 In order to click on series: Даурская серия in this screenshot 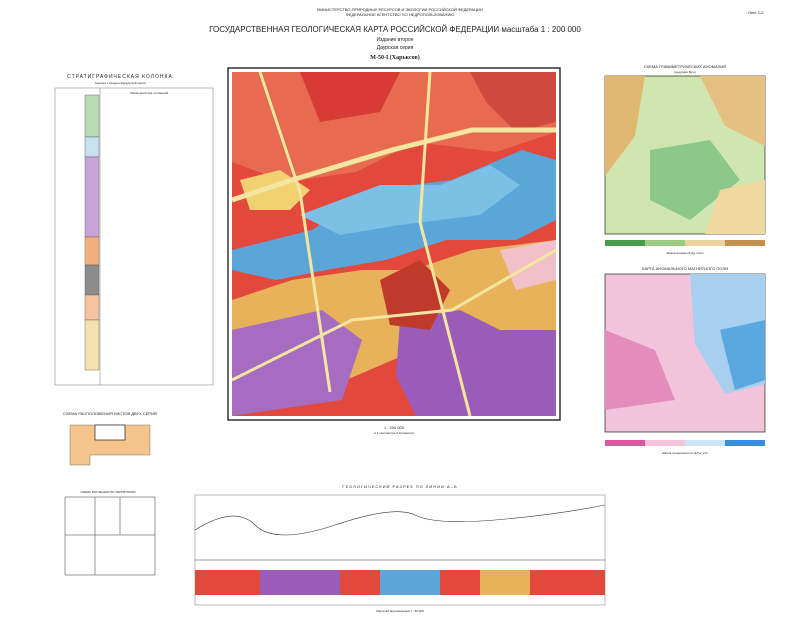, I will do `click(395, 48)`.